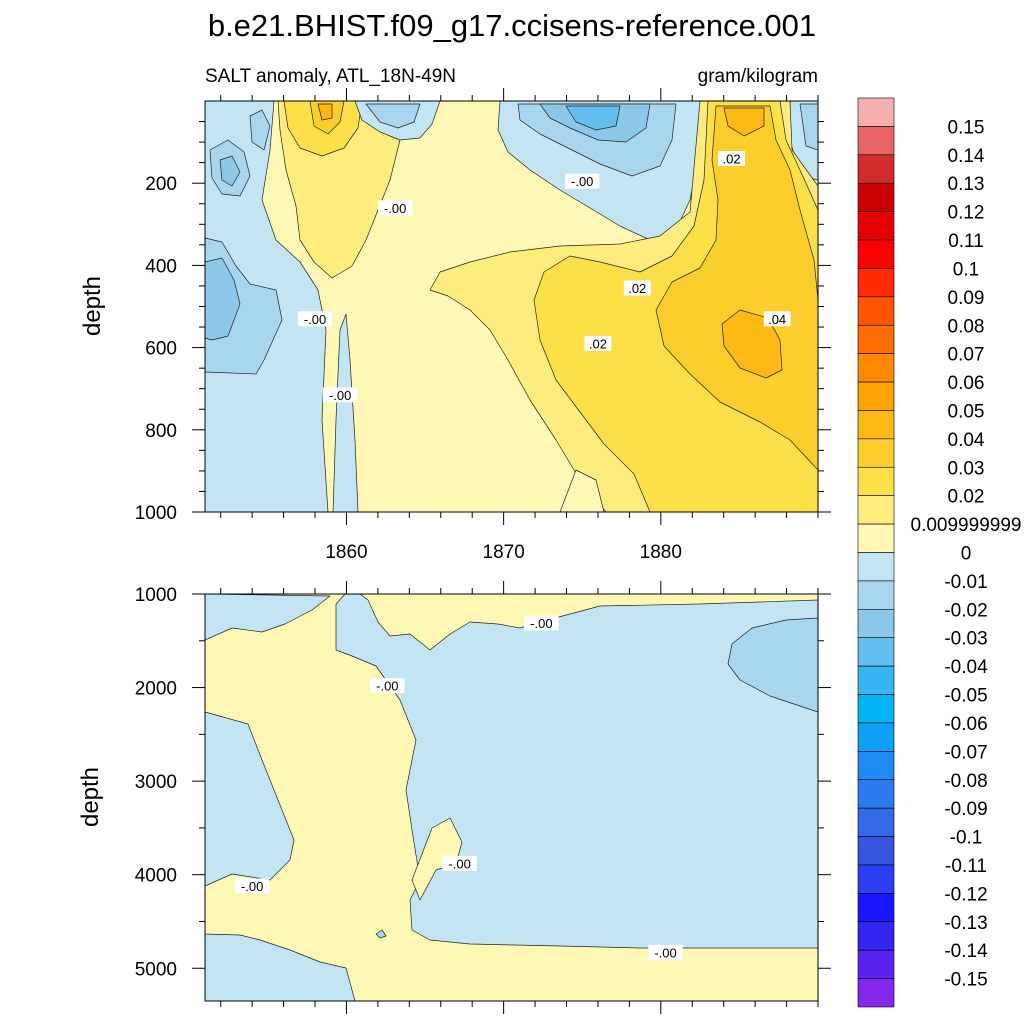 The image size is (1024, 1024). What do you see at coordinates (92, 306) in the screenshot?
I see `upper-ylabel: depth` at bounding box center [92, 306].